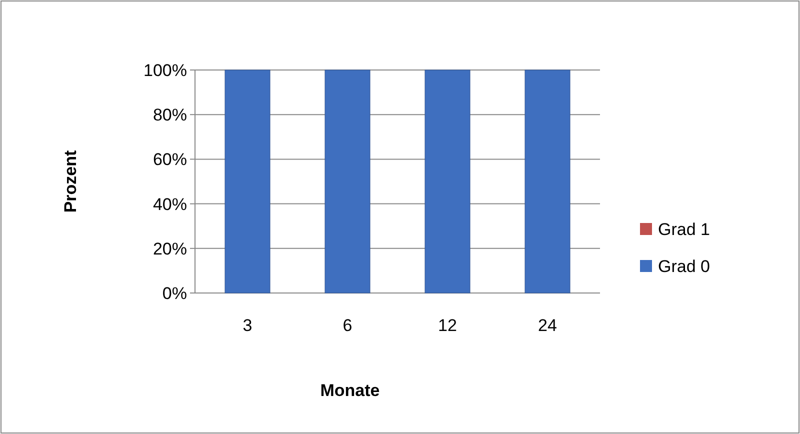 This screenshot has height=434, width=800. I want to click on x-axis-title: Monate, so click(350, 390).